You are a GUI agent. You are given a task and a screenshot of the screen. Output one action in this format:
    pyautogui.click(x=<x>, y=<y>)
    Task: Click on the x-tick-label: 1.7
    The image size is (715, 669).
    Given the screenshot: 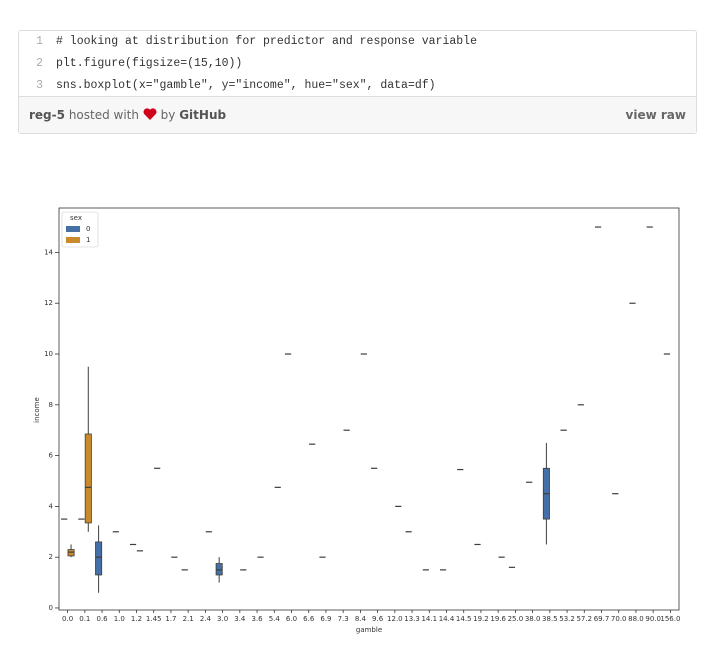 What is the action you would take?
    pyautogui.click(x=170, y=619)
    